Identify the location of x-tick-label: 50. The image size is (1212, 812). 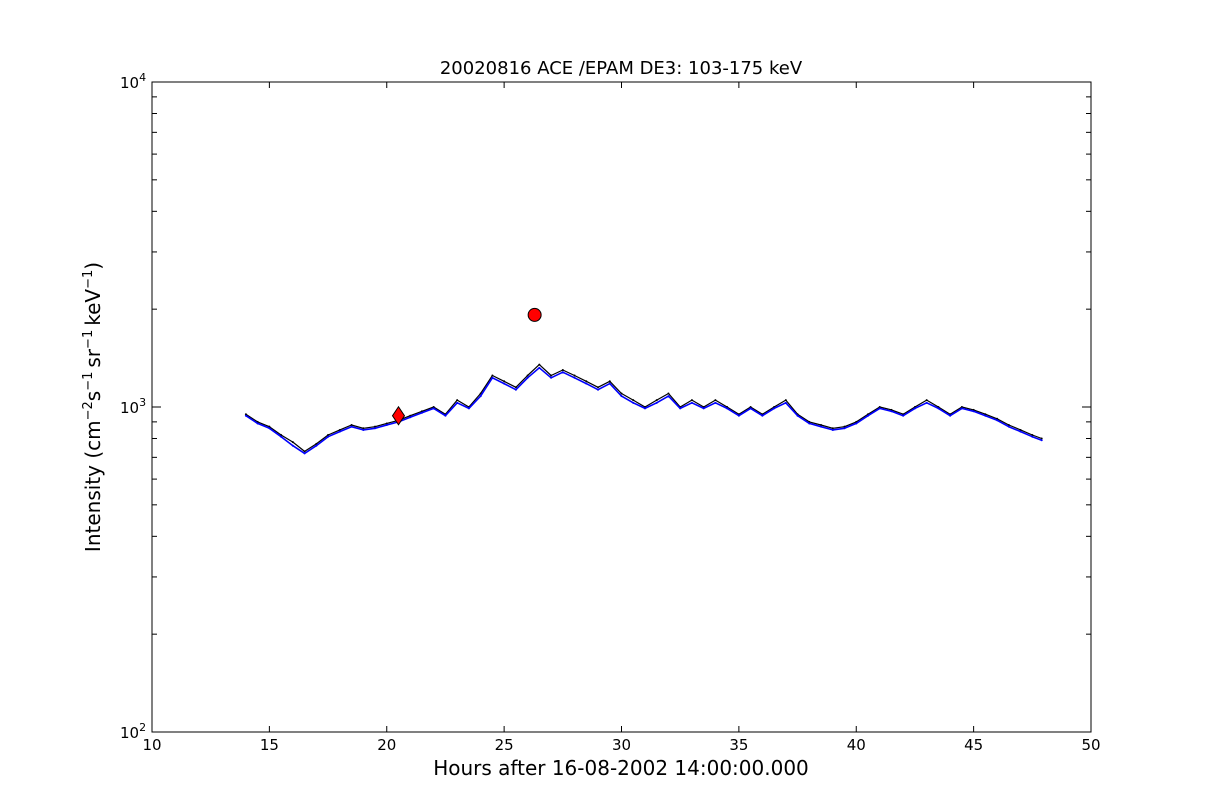
(1090, 745).